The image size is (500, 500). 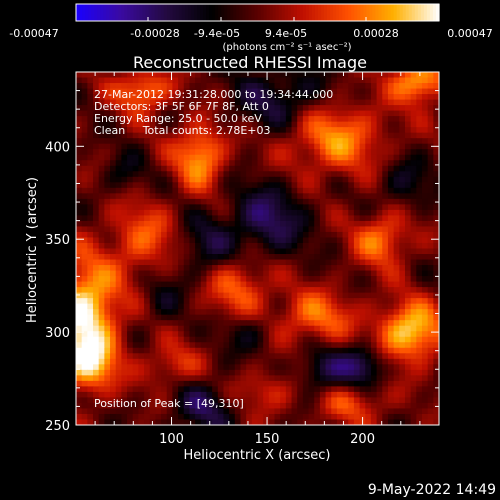 I want to click on colorbar-tick-label: -0.00047, so click(x=33, y=33).